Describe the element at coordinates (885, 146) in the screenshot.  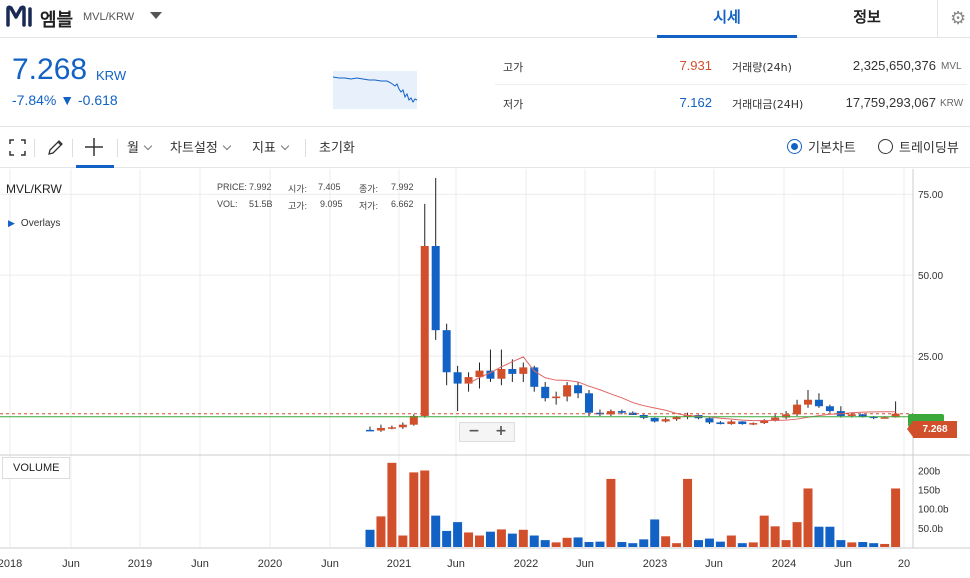
I see `tradingview-radio` at that location.